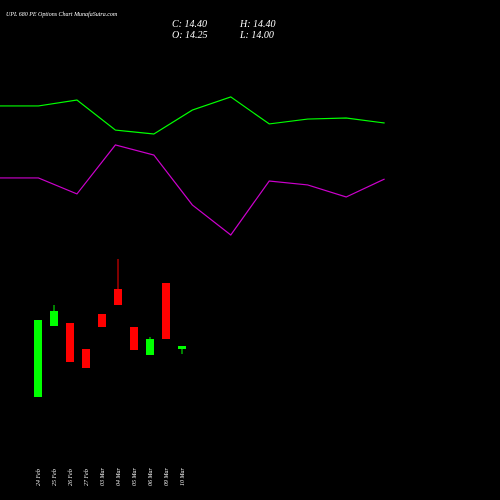  I want to click on x-tick-label: 26 Feb, so click(71, 477).